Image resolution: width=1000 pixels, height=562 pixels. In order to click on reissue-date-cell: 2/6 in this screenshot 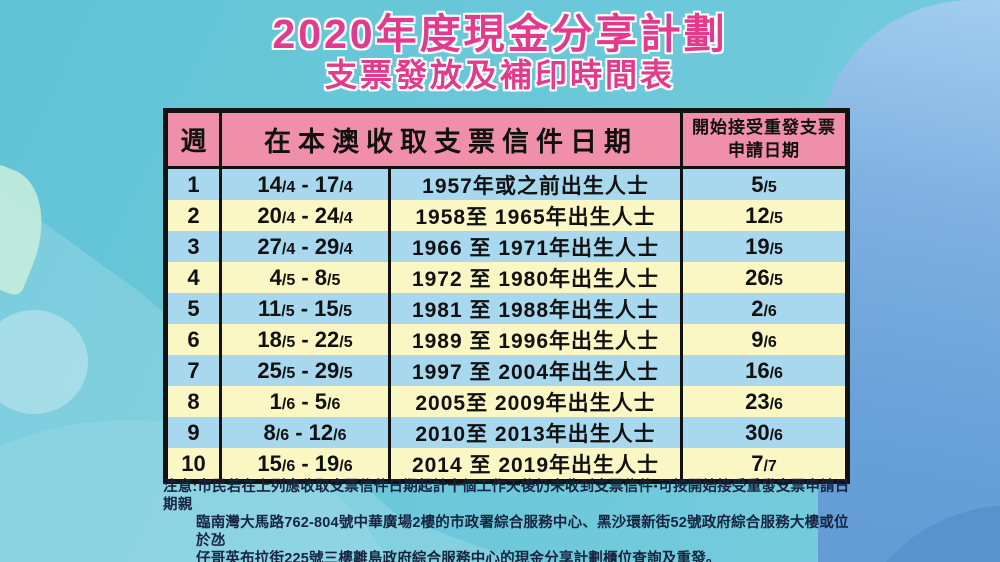, I will do `click(764, 308)`.